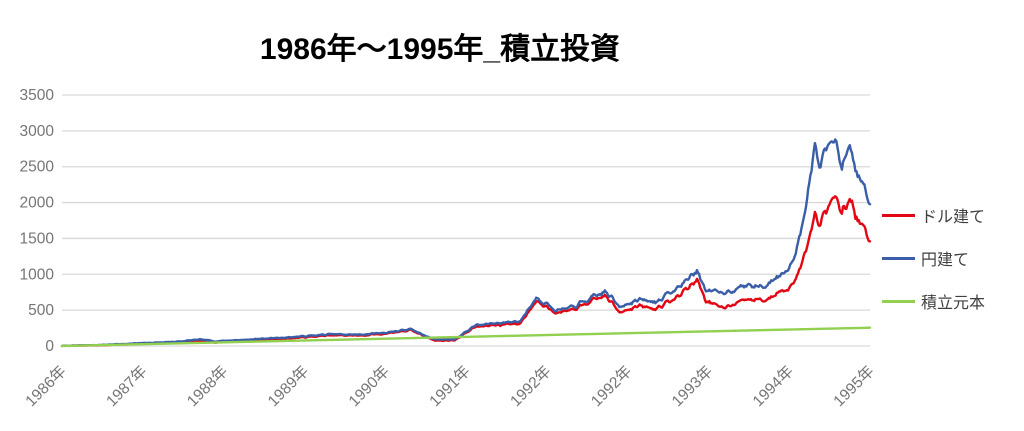  Describe the element at coordinates (37, 95) in the screenshot. I see `y-axis-tick-label: 3500` at that location.